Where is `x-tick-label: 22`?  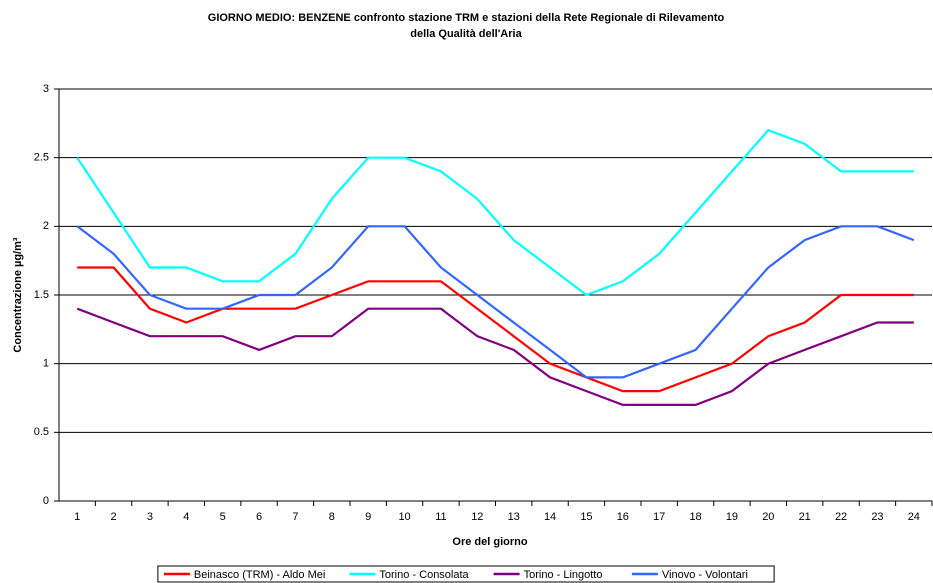 x-tick-label: 22 is located at coordinates (841, 517).